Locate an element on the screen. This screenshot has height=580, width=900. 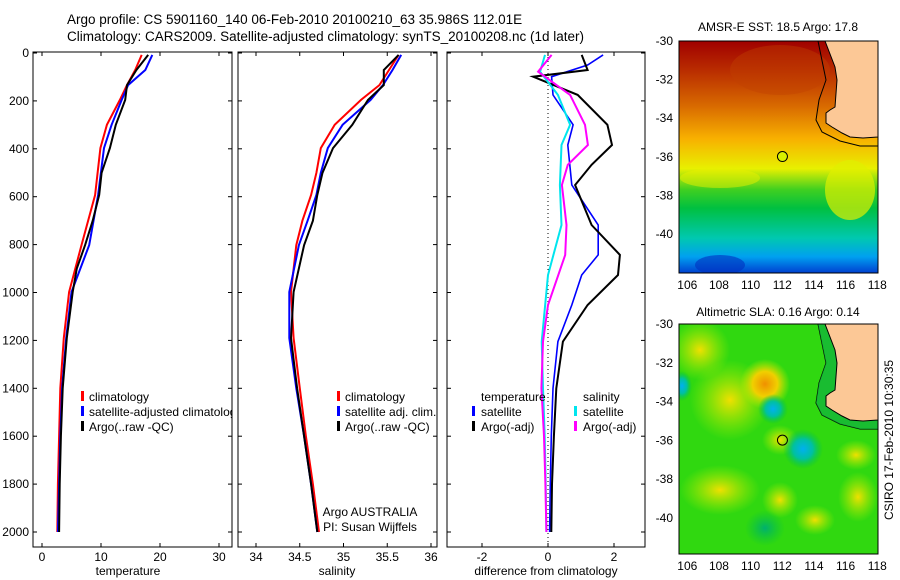
sla-map-title: Altimetric SLA: 0.16 Argo: 0.14 is located at coordinates (778, 312).